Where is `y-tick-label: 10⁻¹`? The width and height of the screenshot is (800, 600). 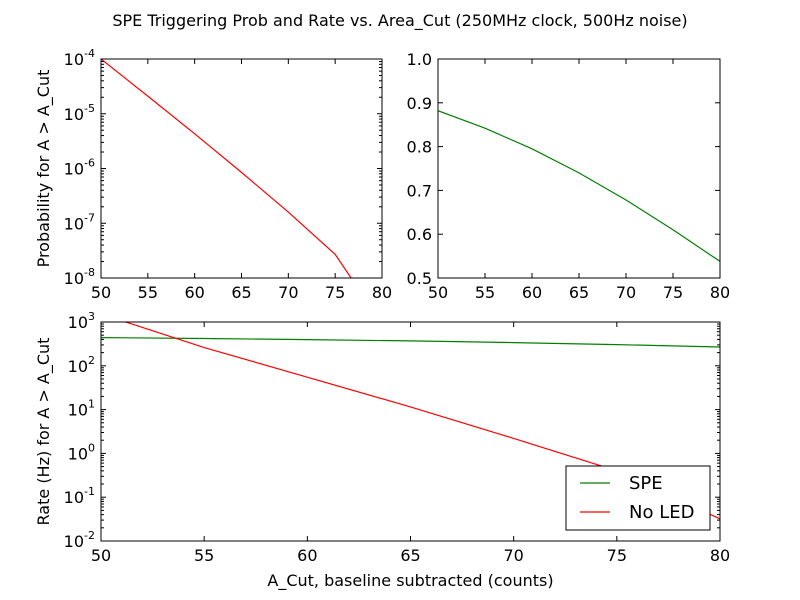 y-tick-label: 10⁻¹ is located at coordinates (79, 496).